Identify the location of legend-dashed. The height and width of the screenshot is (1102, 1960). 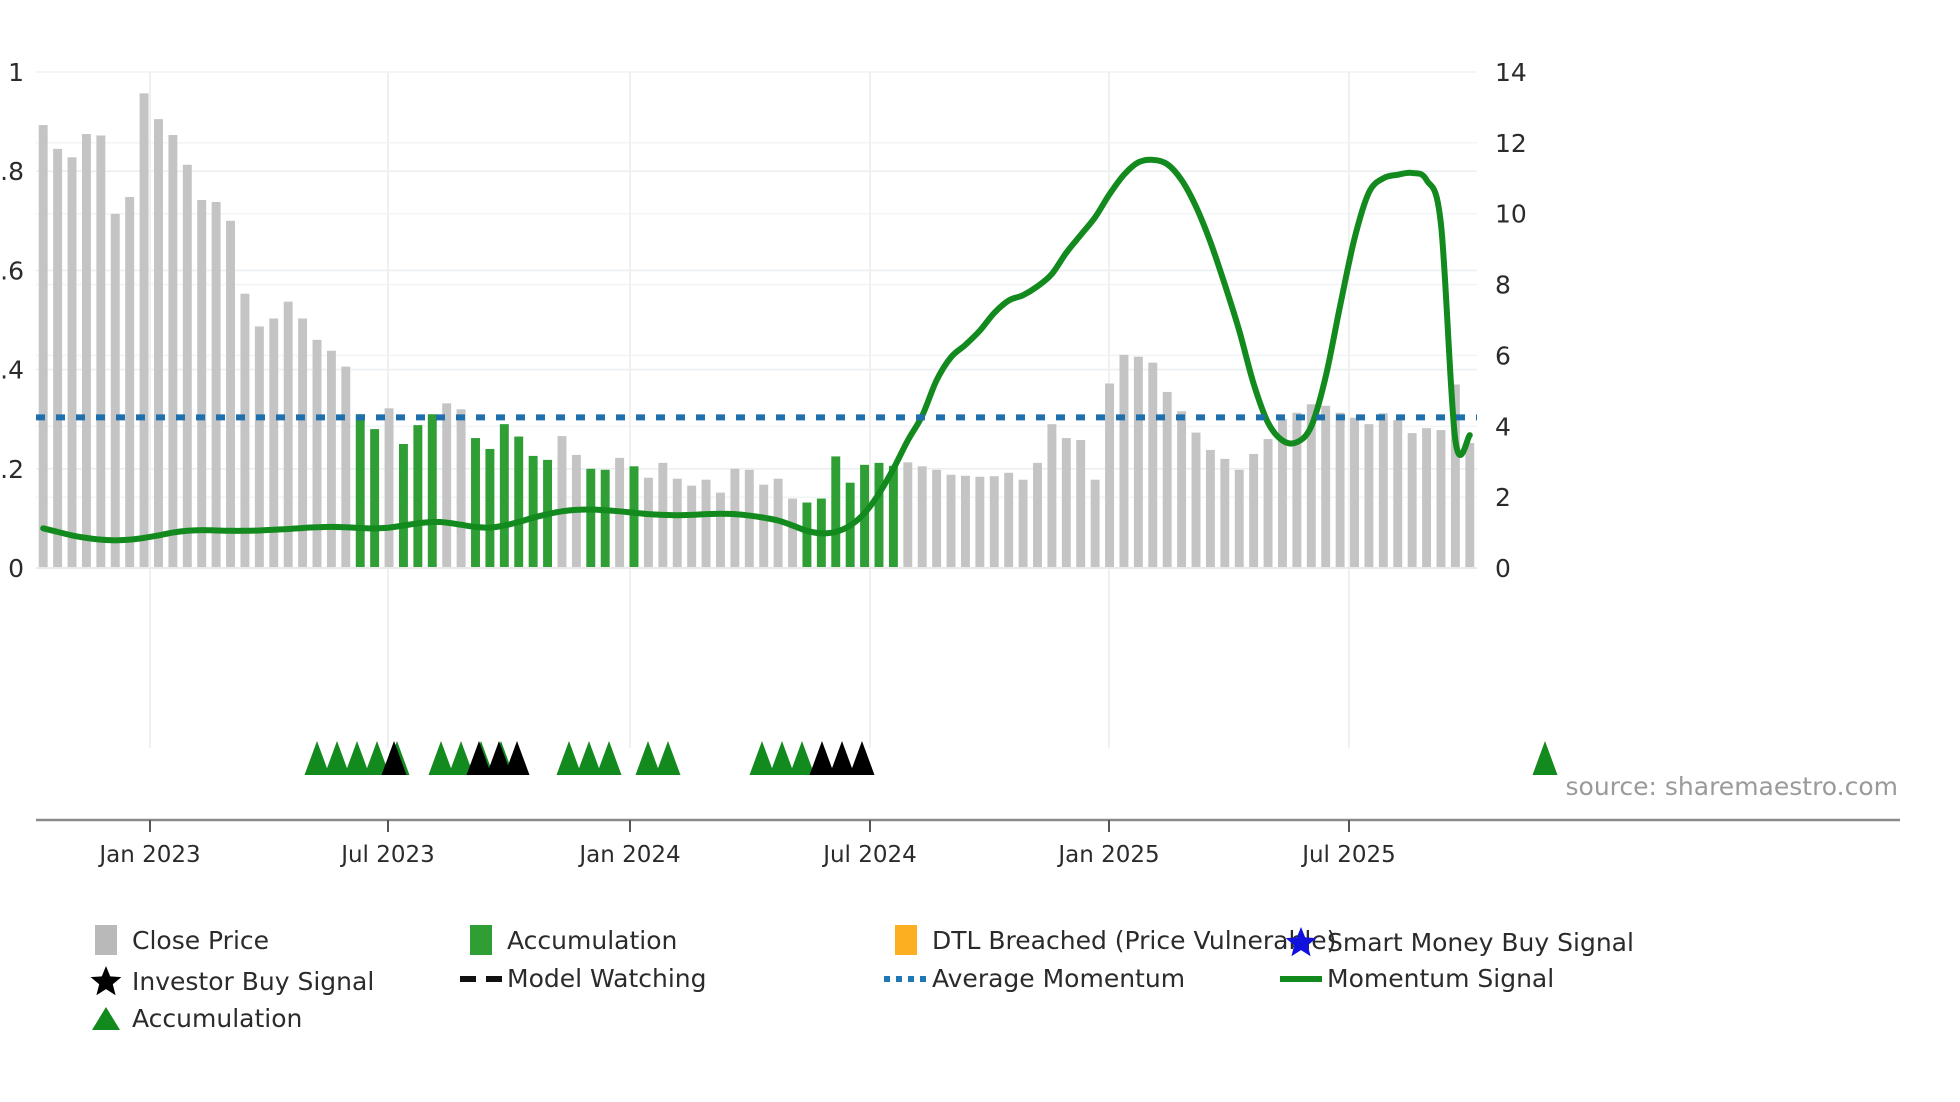
(481, 978).